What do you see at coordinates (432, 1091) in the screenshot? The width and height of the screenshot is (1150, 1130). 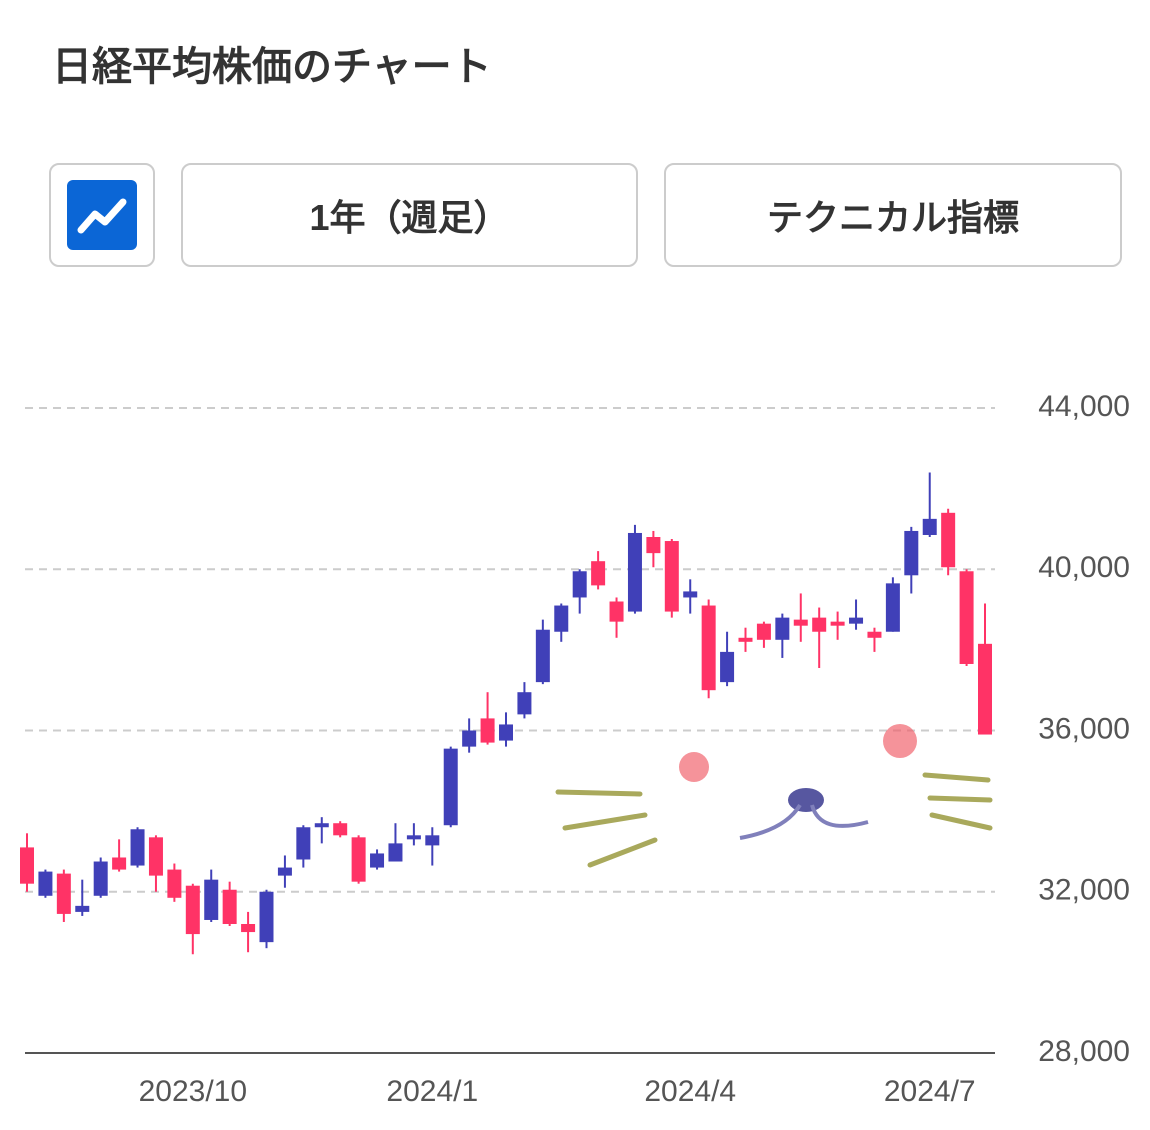 I see `x-tick-label: 2024/1` at bounding box center [432, 1091].